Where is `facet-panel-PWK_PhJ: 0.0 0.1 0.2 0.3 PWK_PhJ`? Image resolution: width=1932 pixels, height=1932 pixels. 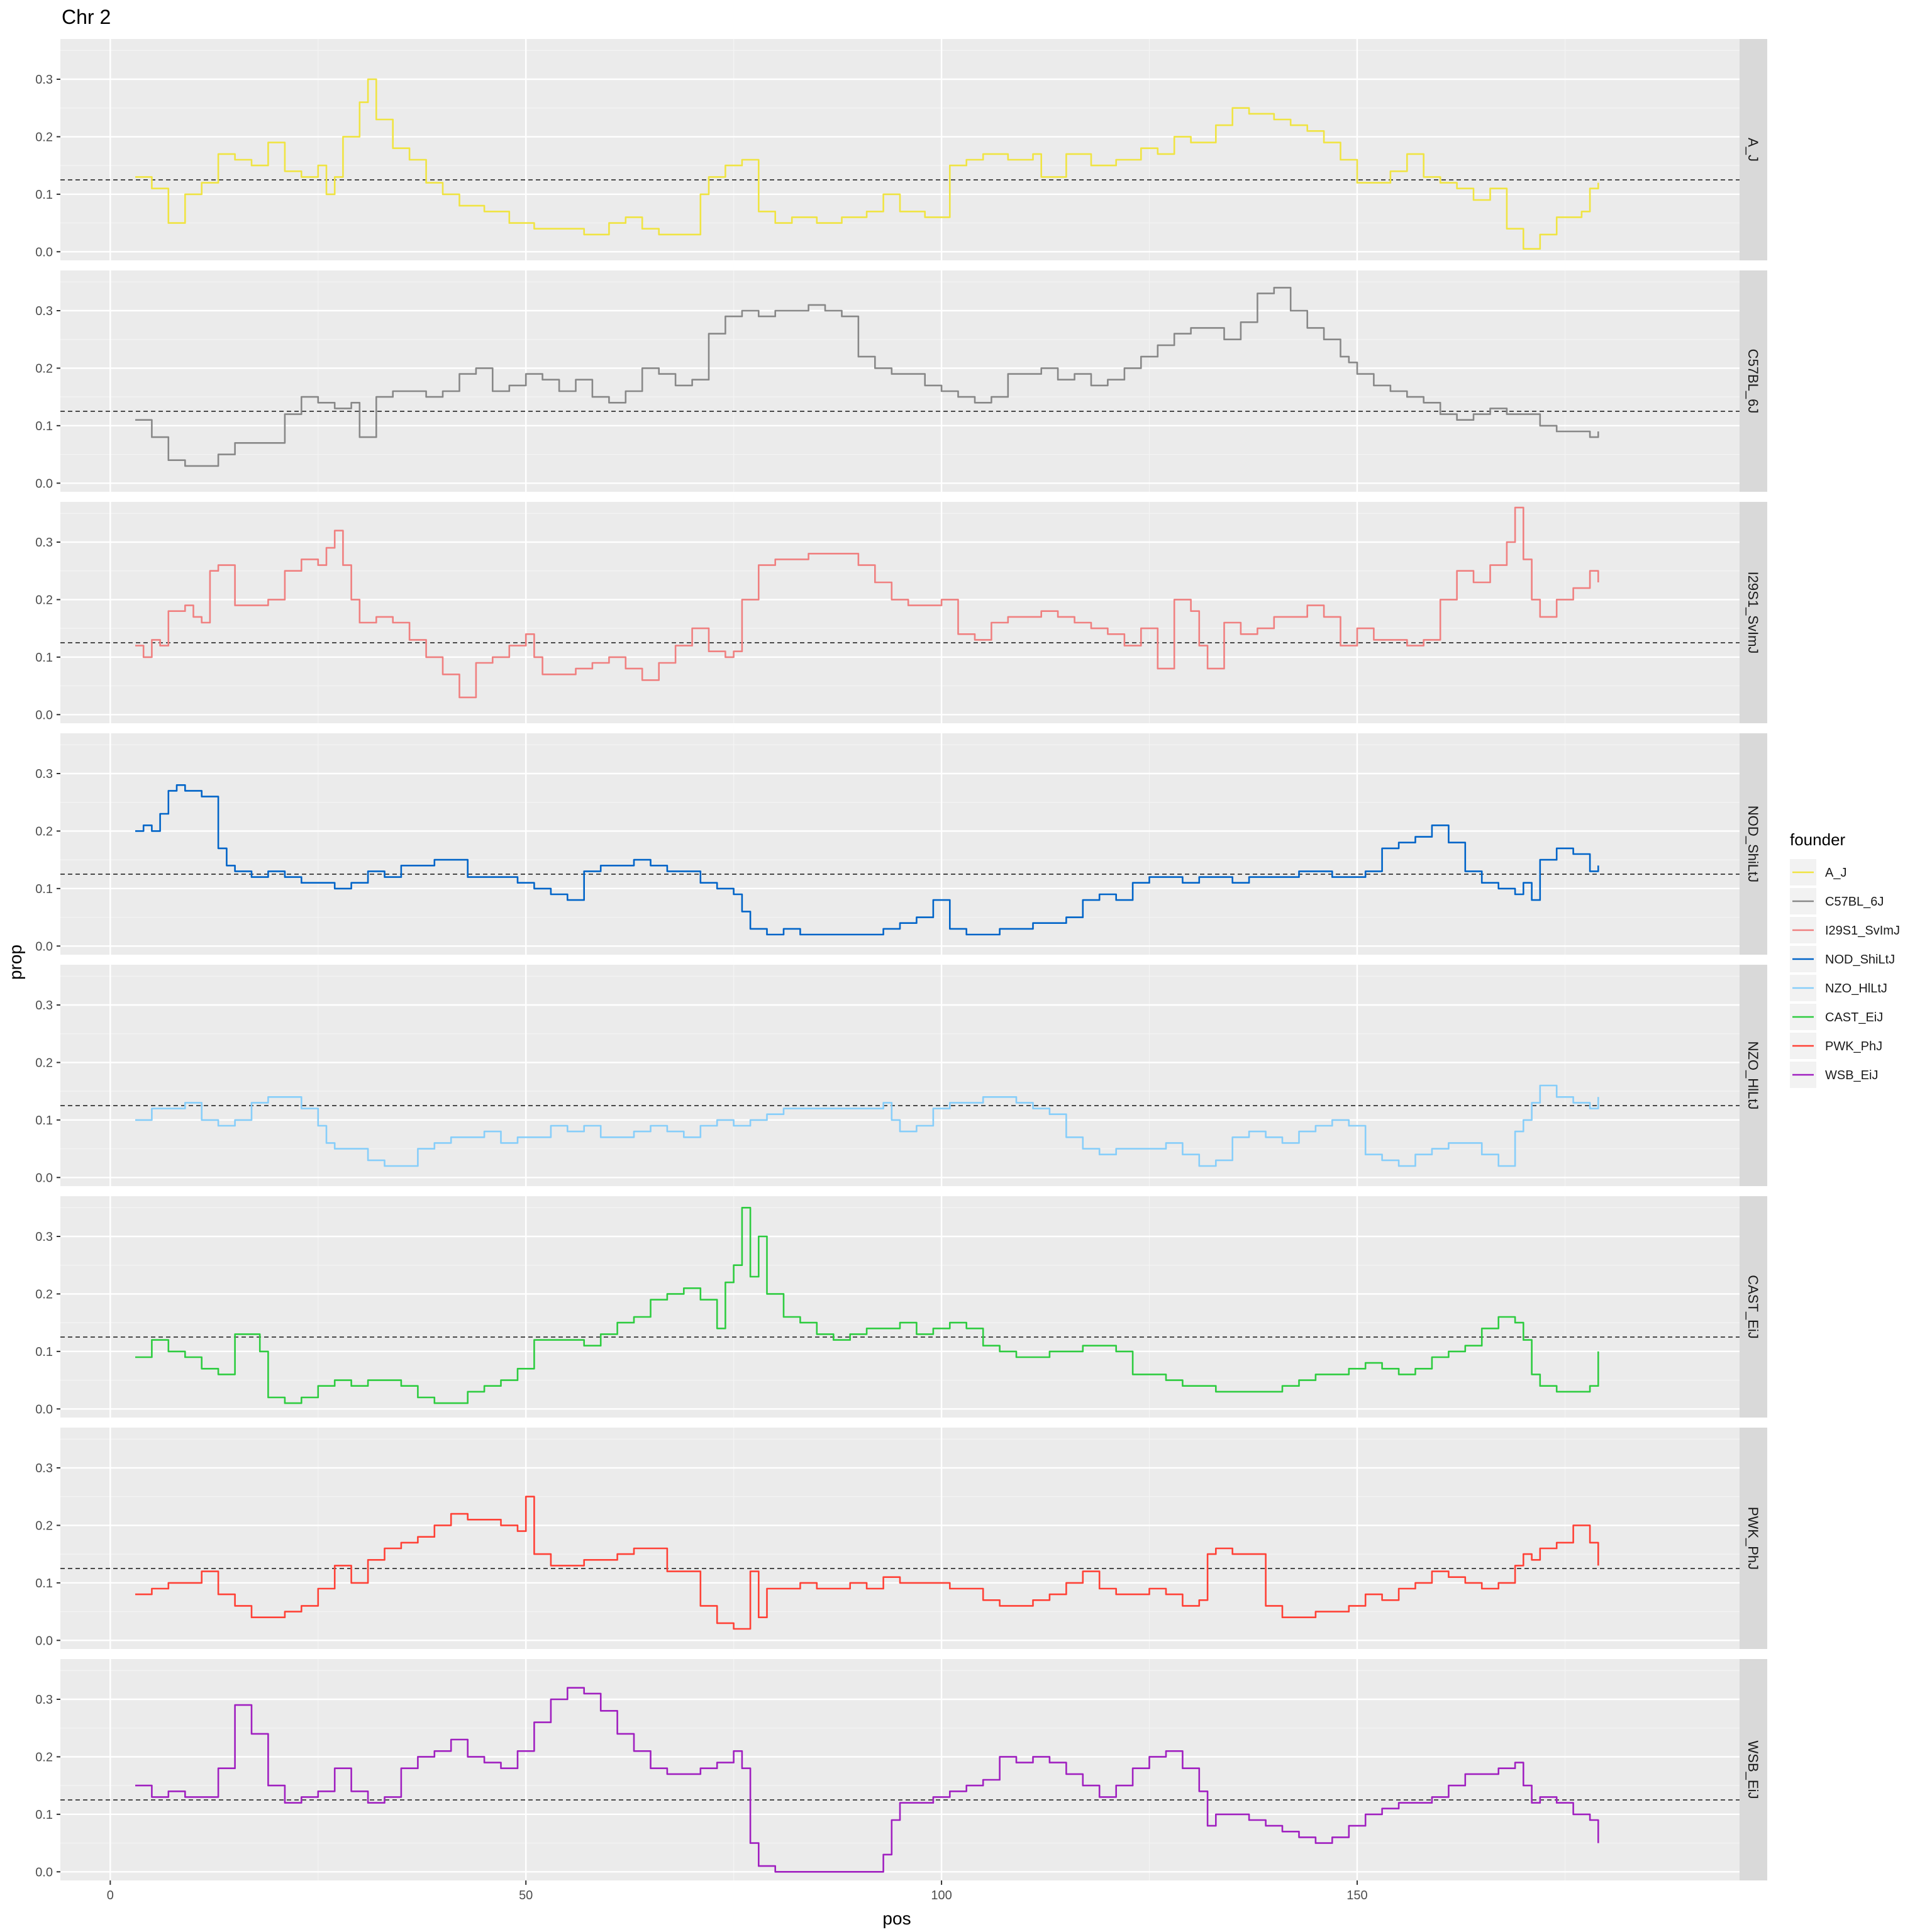
facet-panel-PWK_PhJ: 0.0 0.1 0.2 0.3 PWK_PhJ is located at coordinates (901, 1538).